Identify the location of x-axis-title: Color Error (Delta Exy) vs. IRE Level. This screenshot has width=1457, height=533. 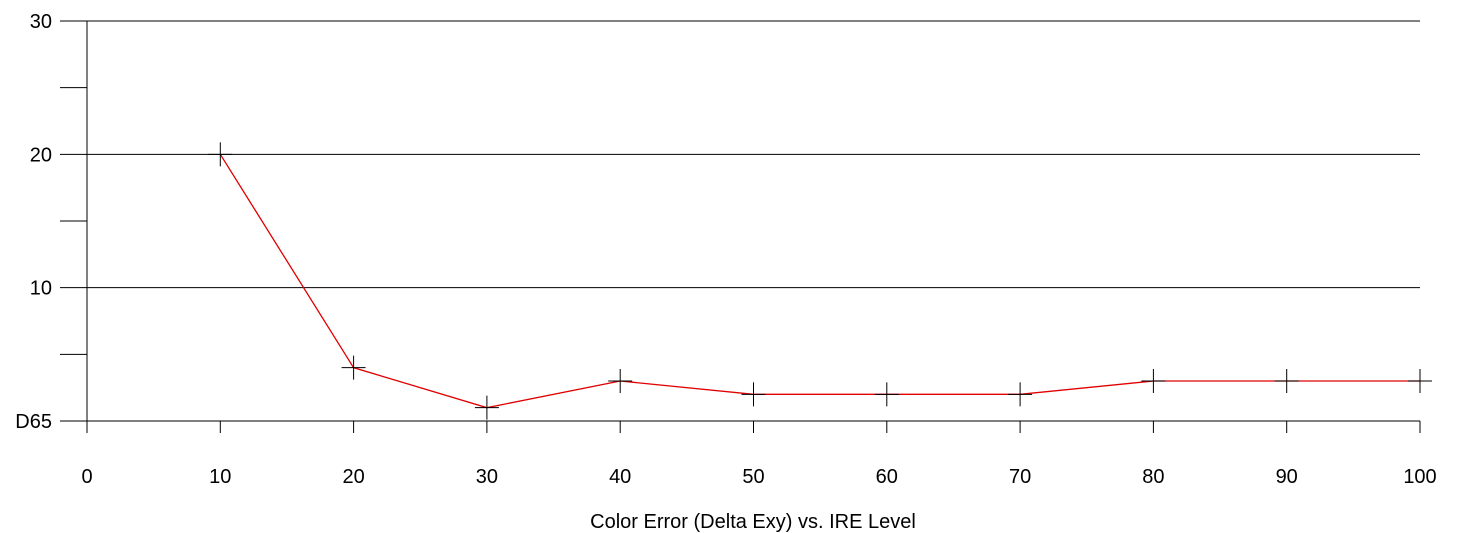
(753, 522).